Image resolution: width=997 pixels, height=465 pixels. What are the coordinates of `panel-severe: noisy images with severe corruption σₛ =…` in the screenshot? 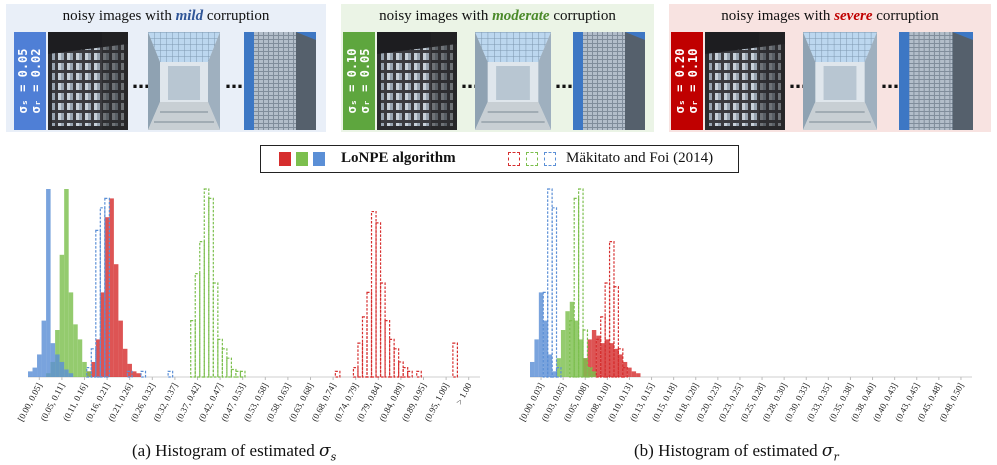 It's located at (830, 68).